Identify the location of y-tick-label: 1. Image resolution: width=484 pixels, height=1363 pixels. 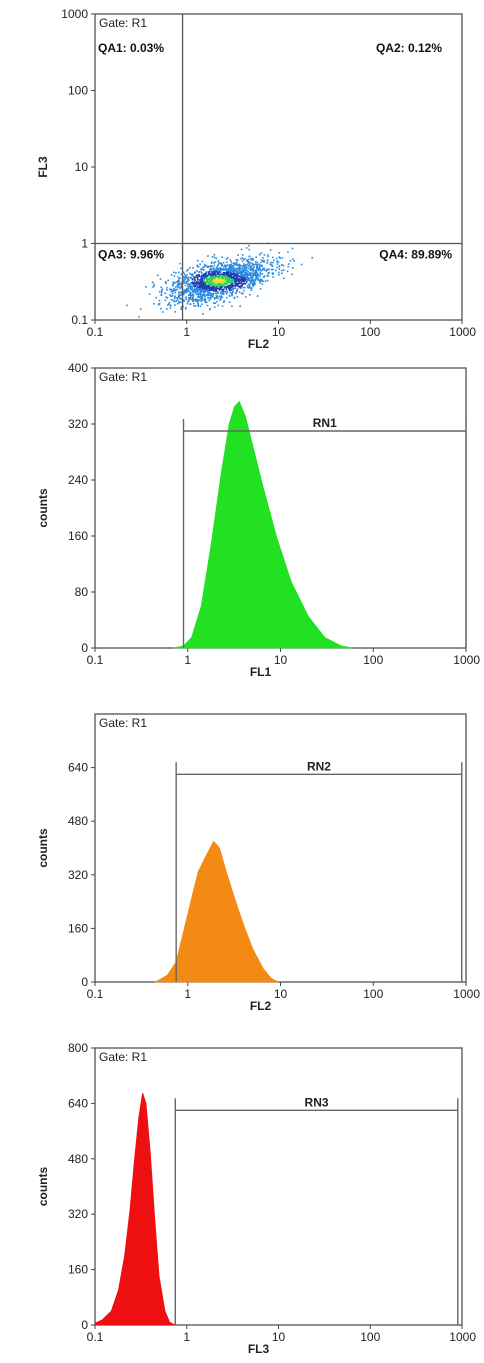
(84, 244).